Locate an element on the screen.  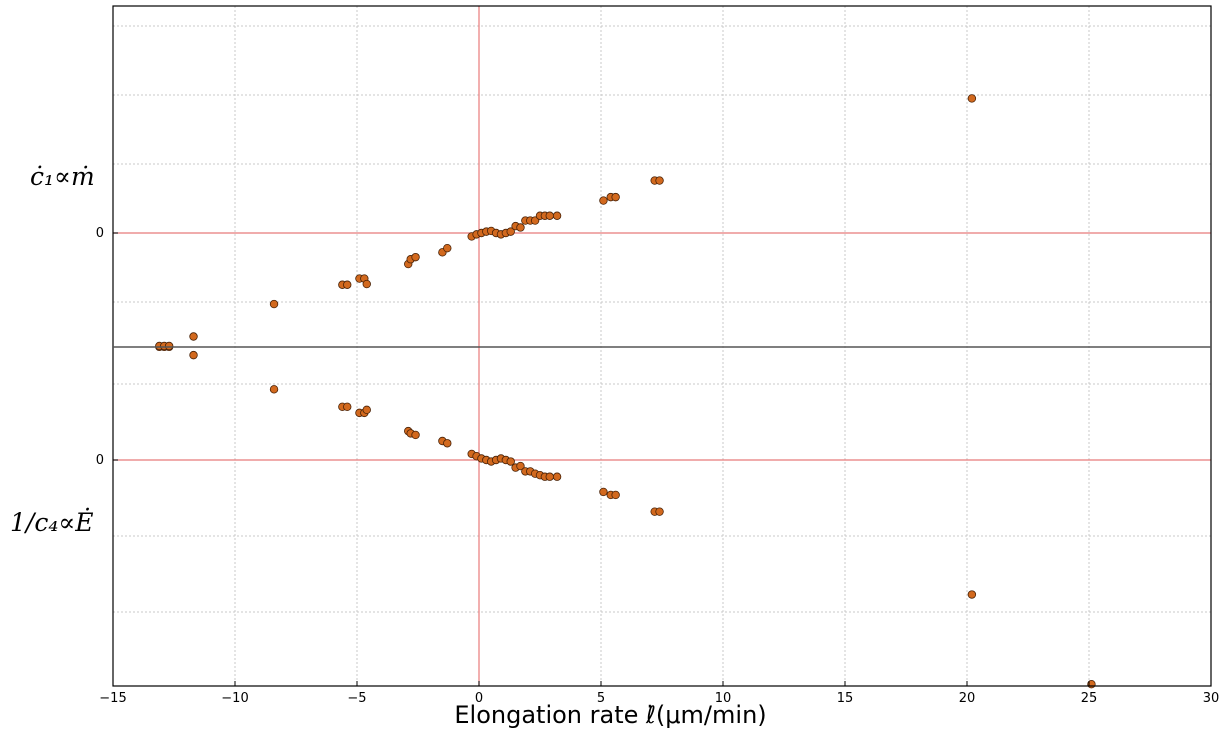
x-tick-label: 10 is located at coordinates (723, 698).